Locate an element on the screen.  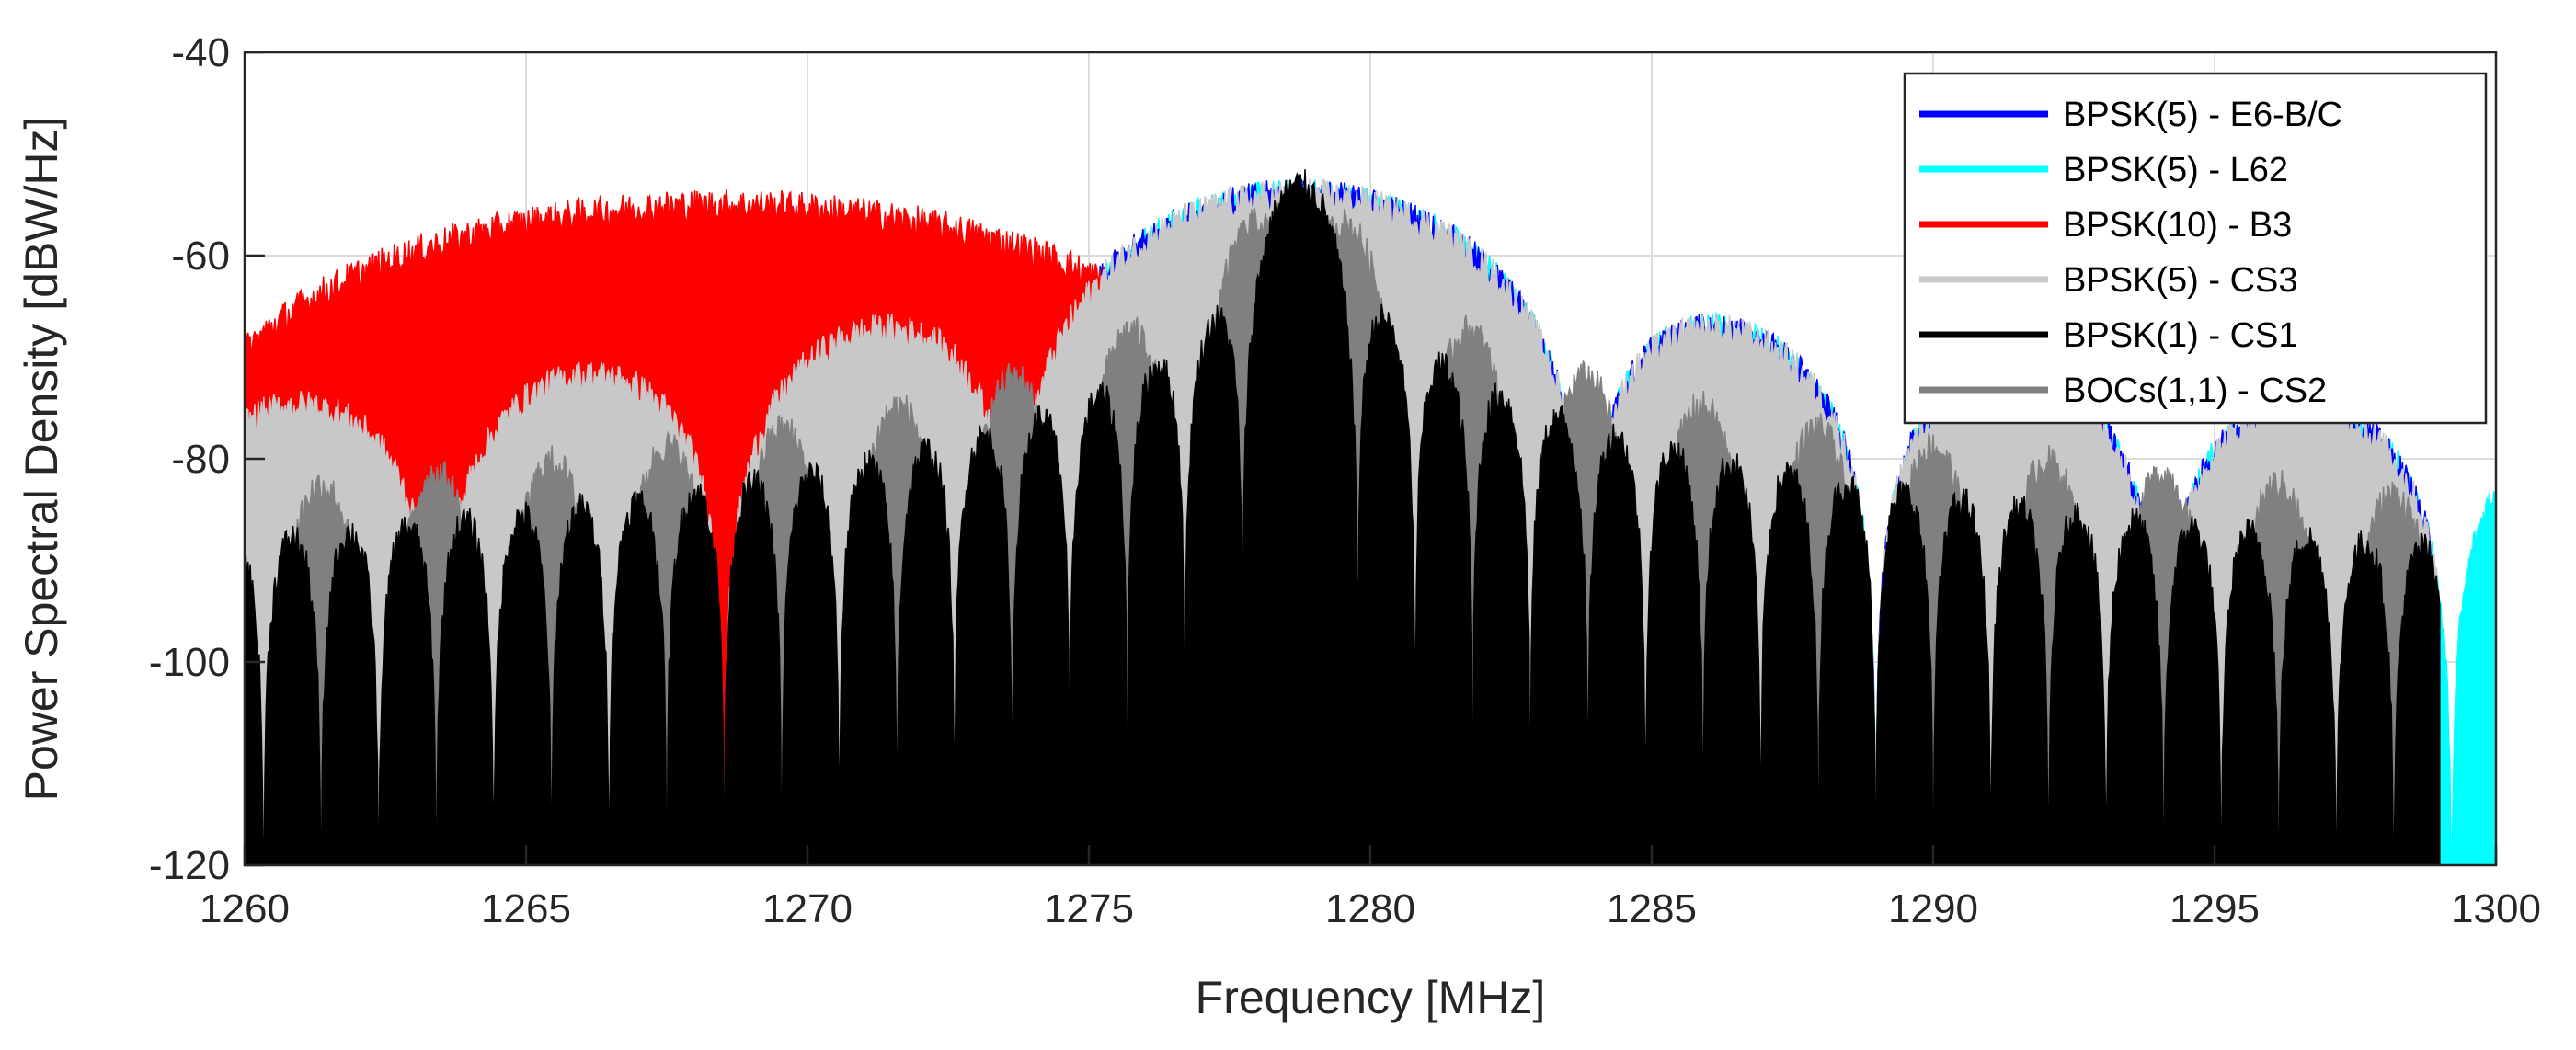
legend-label: BPSK(1) - CS1 is located at coordinates (2181, 335).